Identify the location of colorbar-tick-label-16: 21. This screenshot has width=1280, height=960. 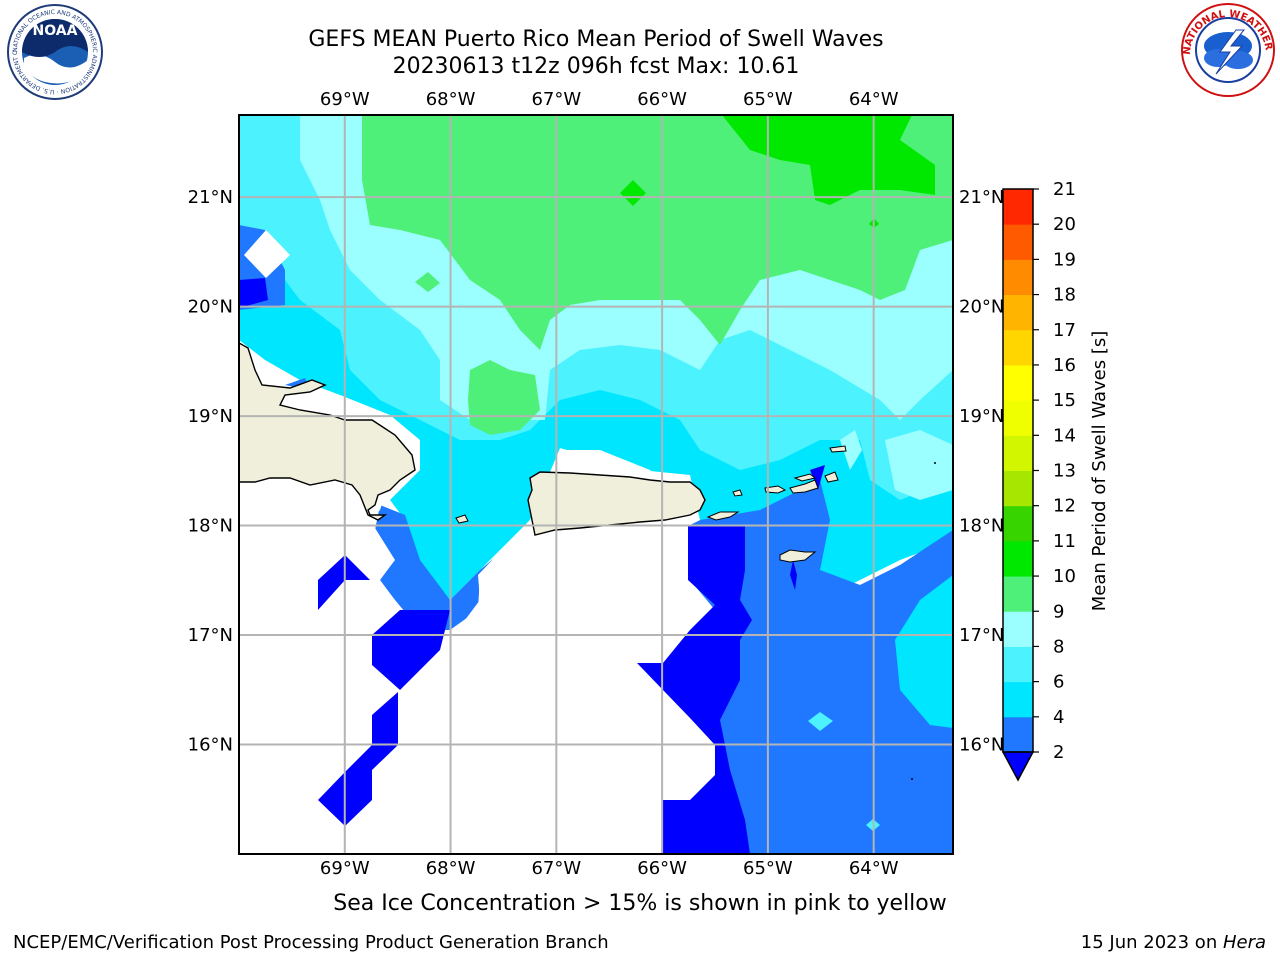
(1064, 189).